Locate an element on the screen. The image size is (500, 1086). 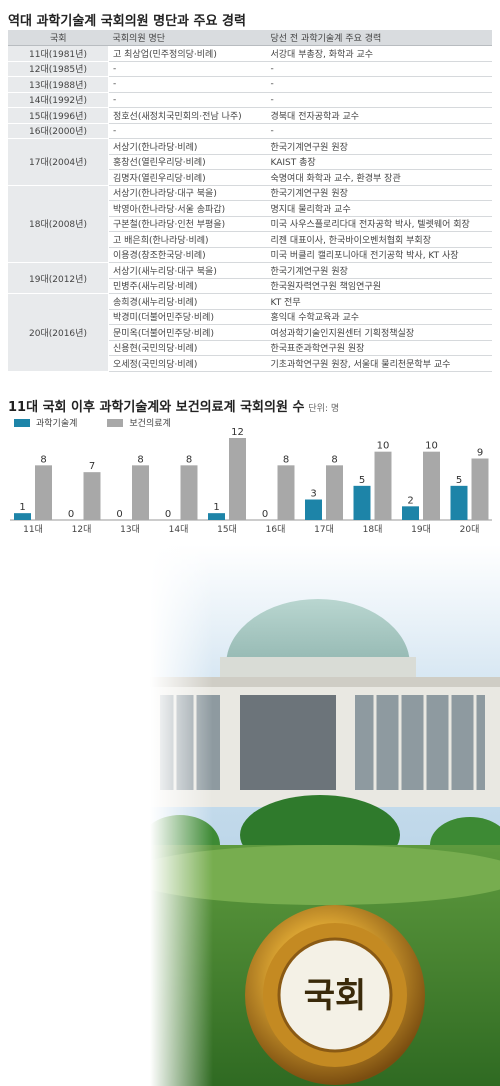
session-cell: 17대(2004년) is located at coordinates (58, 162).